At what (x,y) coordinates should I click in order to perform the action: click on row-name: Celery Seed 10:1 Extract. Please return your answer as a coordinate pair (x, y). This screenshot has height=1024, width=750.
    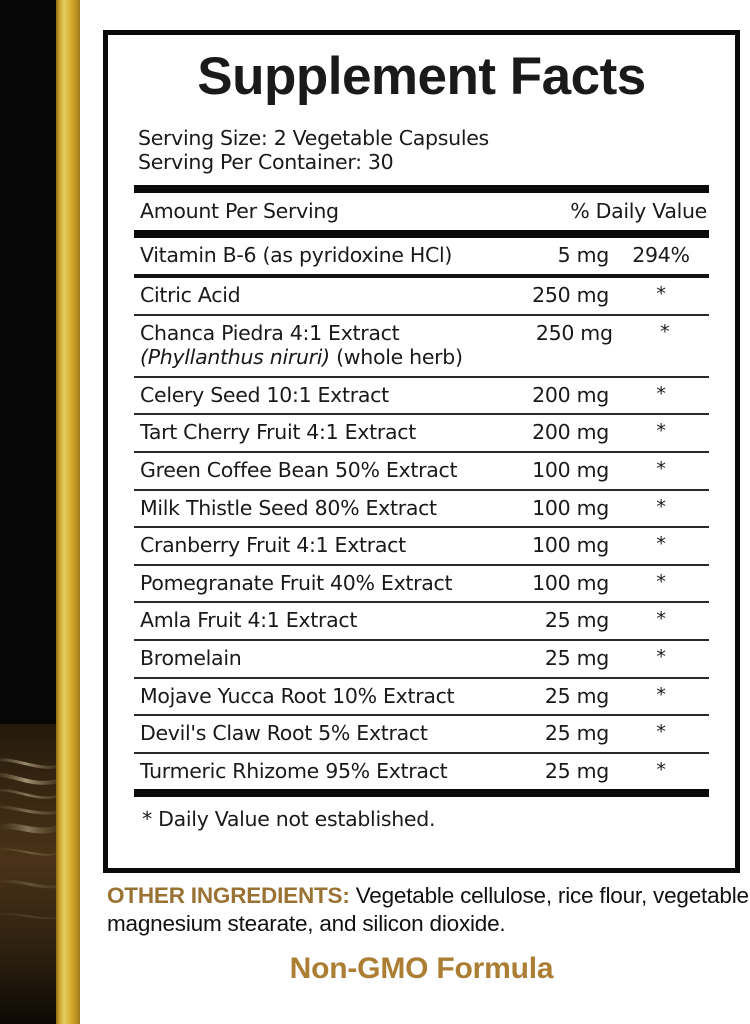
    Looking at the image, I should click on (264, 394).